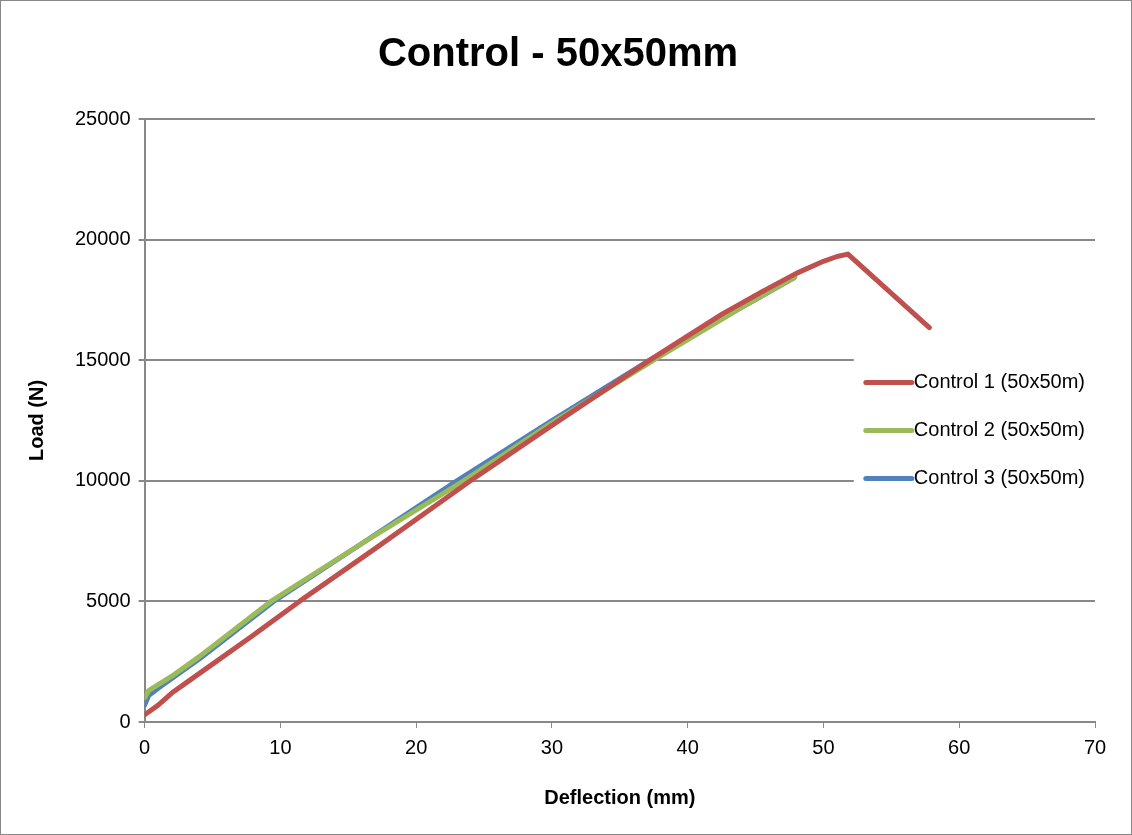 Image resolution: width=1132 pixels, height=835 pixels. Describe the element at coordinates (999, 429) in the screenshot. I see `legend-label: Control 2 (50x50m)` at that location.